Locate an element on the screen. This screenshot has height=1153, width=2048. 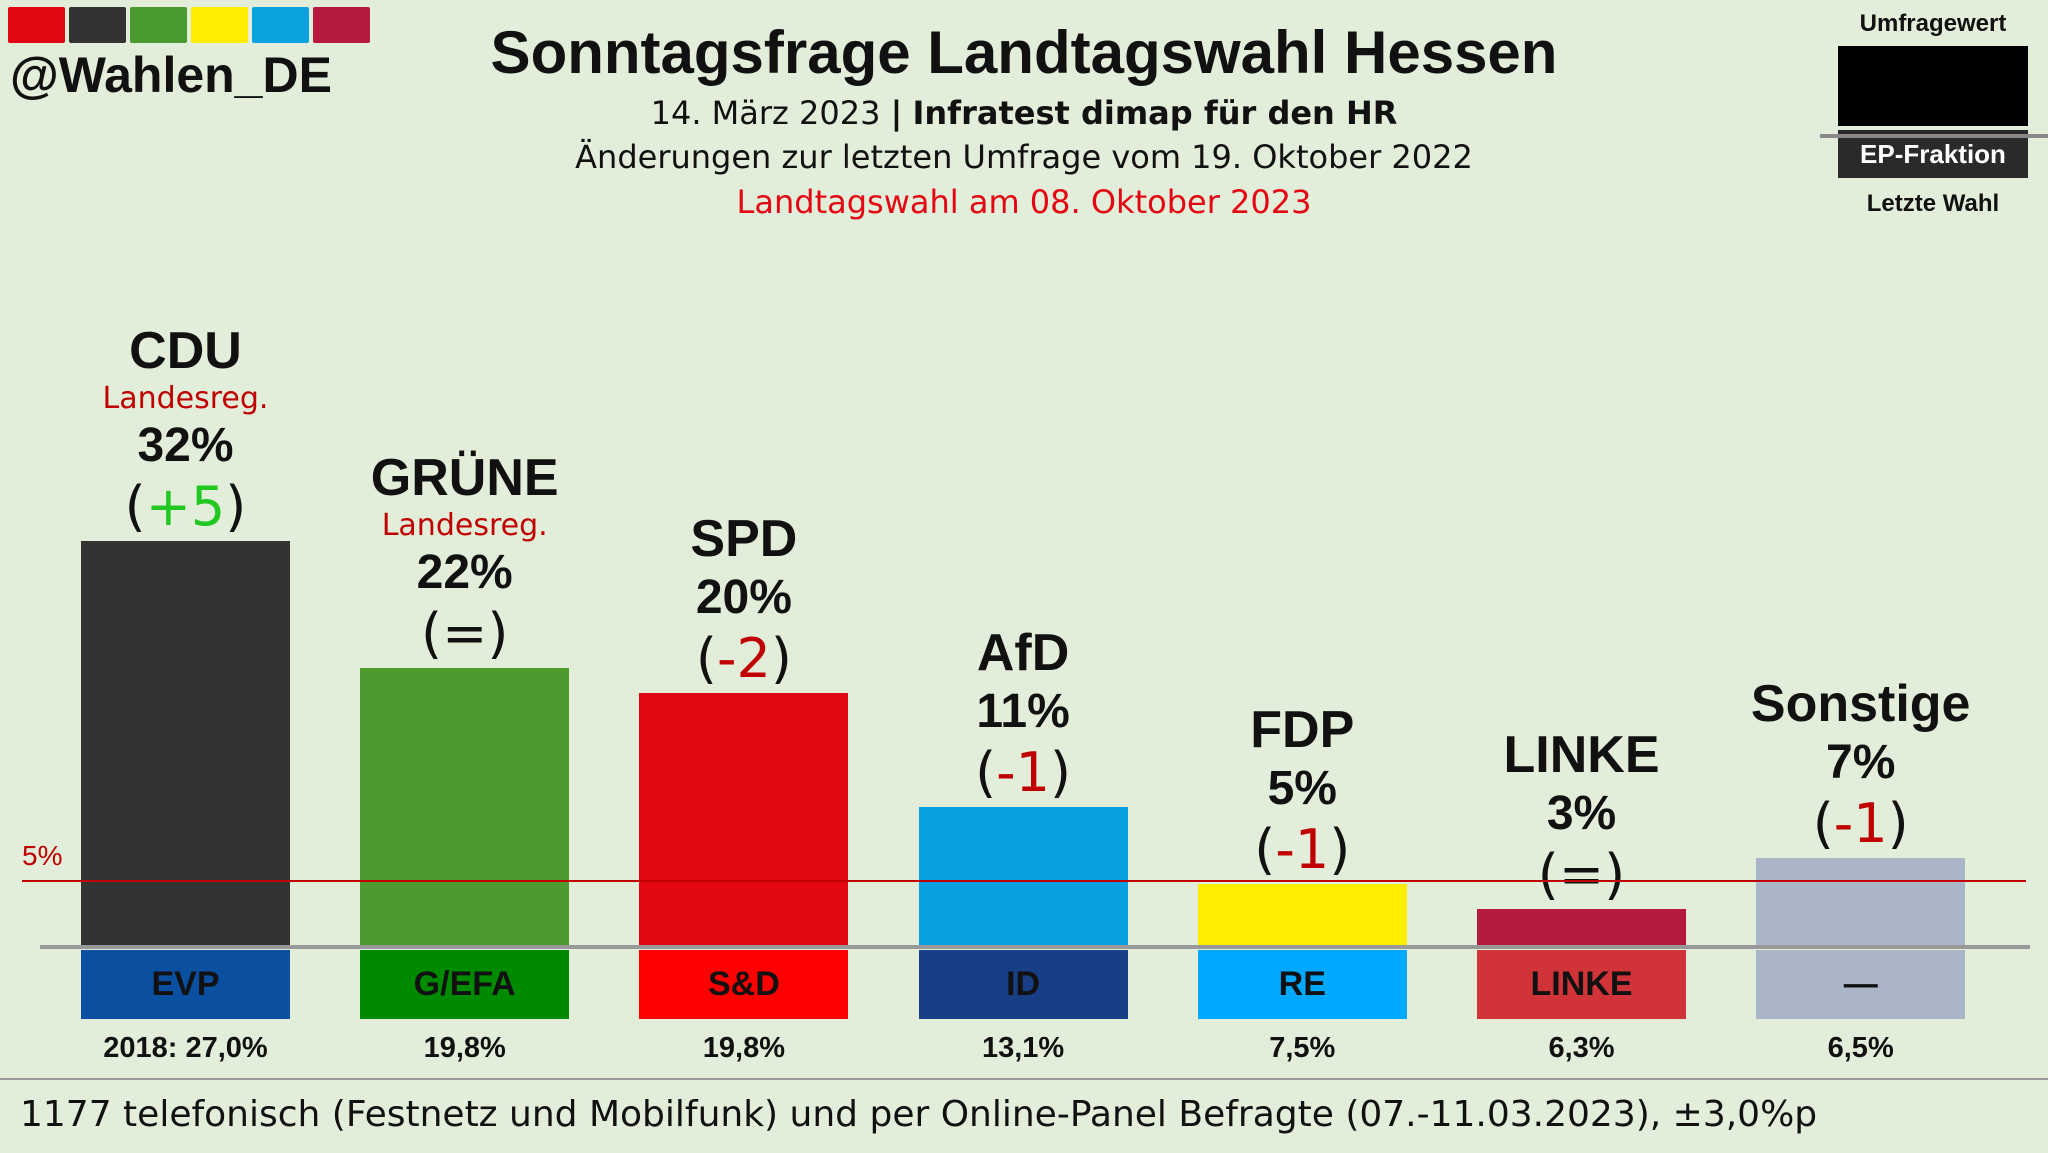
change-label: (+5) is located at coordinates (185, 506).